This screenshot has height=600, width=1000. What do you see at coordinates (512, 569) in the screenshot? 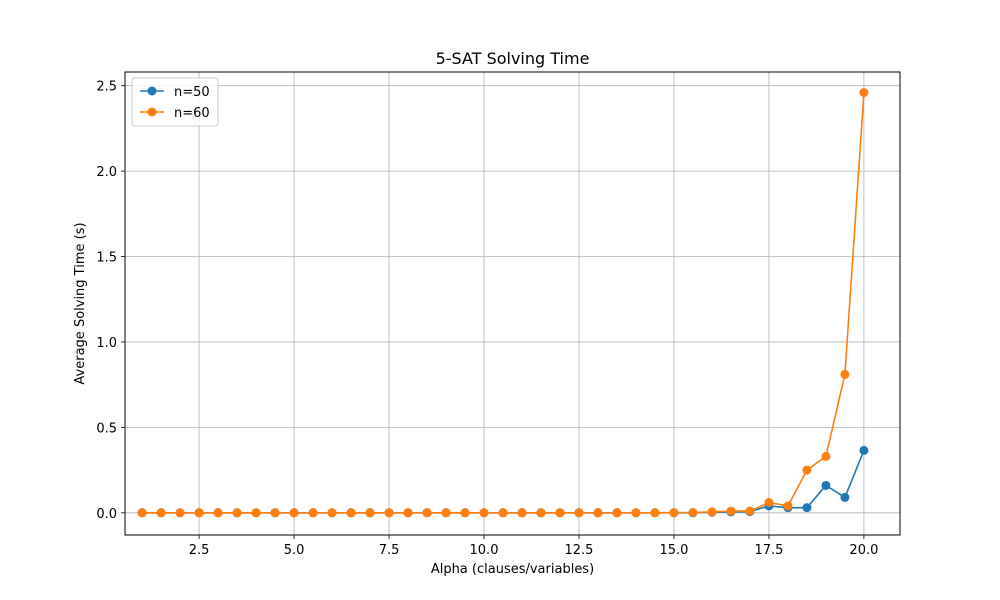
I see `x-axis-label: Alpha (clauses/variables)` at bounding box center [512, 569].